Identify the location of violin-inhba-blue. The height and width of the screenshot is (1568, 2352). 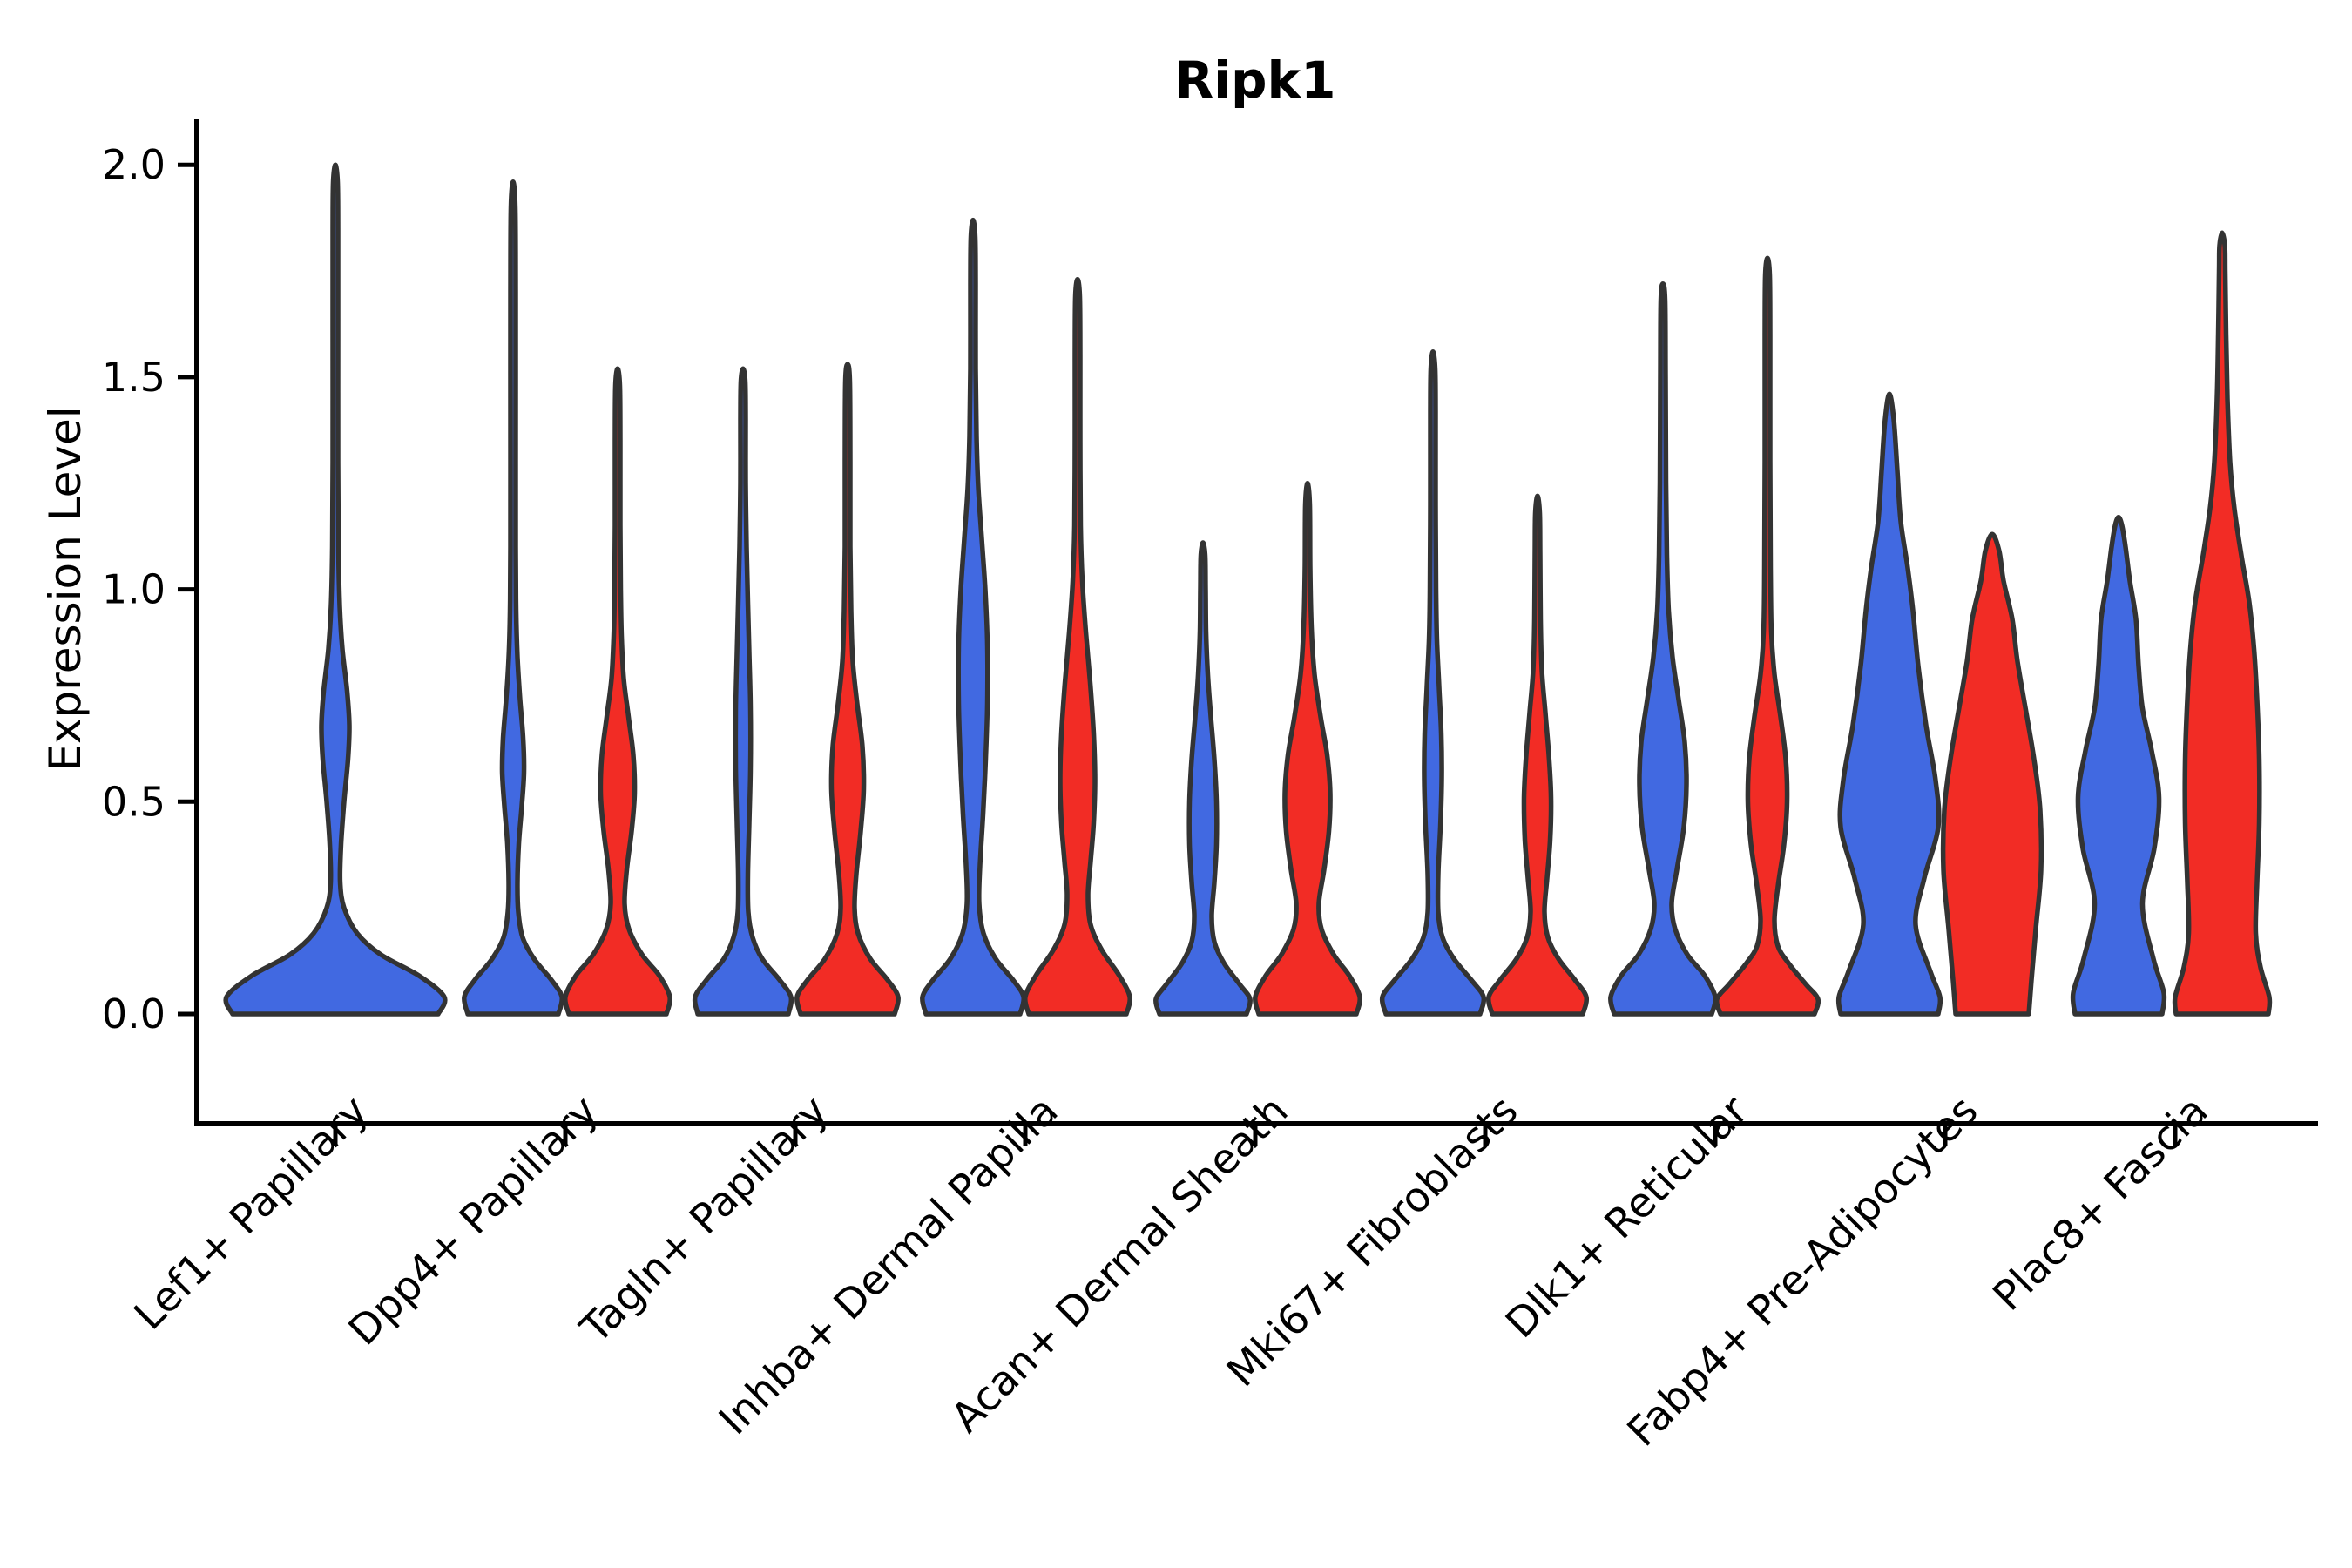
(973, 617).